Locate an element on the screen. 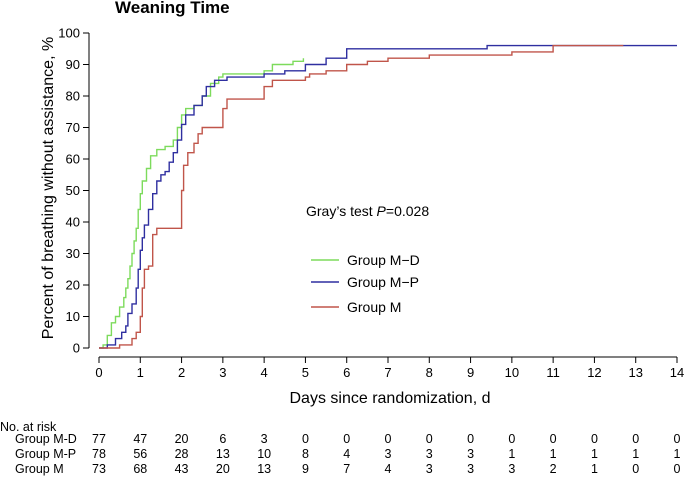  y-tick-label-40: 40 is located at coordinates (73, 222).